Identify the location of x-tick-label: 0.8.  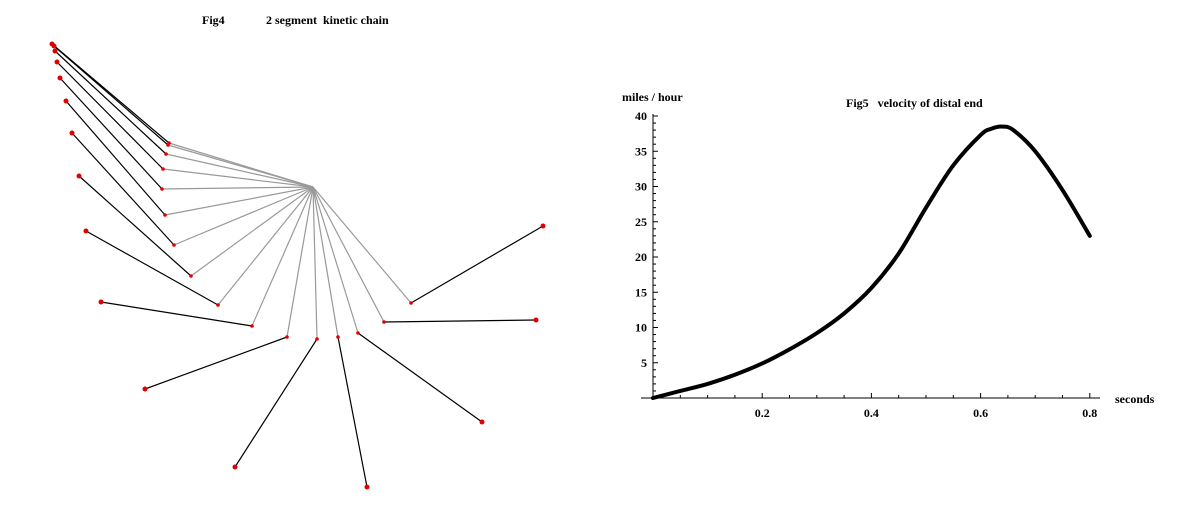
(1089, 413).